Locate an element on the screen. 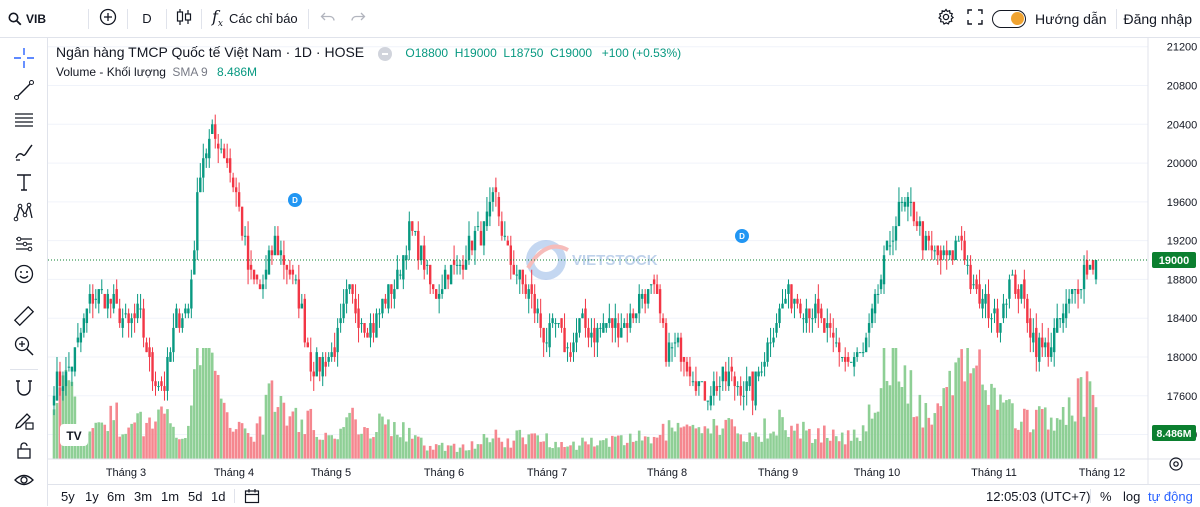  magnet-tool is located at coordinates (24, 390).